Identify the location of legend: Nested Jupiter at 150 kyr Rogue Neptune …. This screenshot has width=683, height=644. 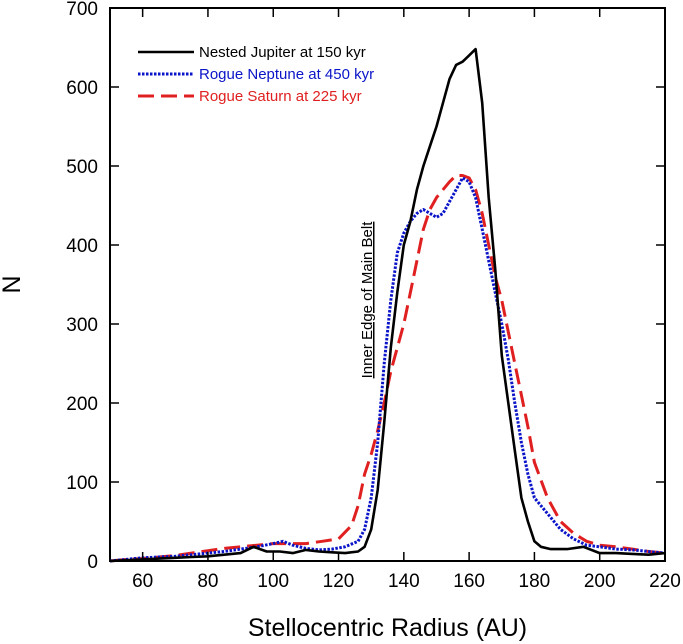
(256, 74).